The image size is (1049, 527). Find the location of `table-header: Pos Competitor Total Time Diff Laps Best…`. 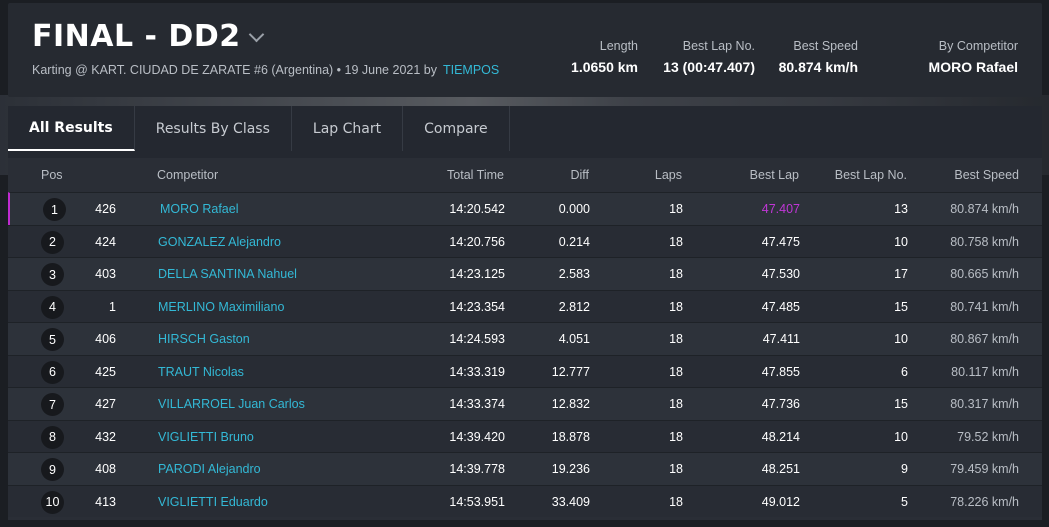

table-header: Pos Competitor Total Time Diff Laps Best… is located at coordinates (525, 175).